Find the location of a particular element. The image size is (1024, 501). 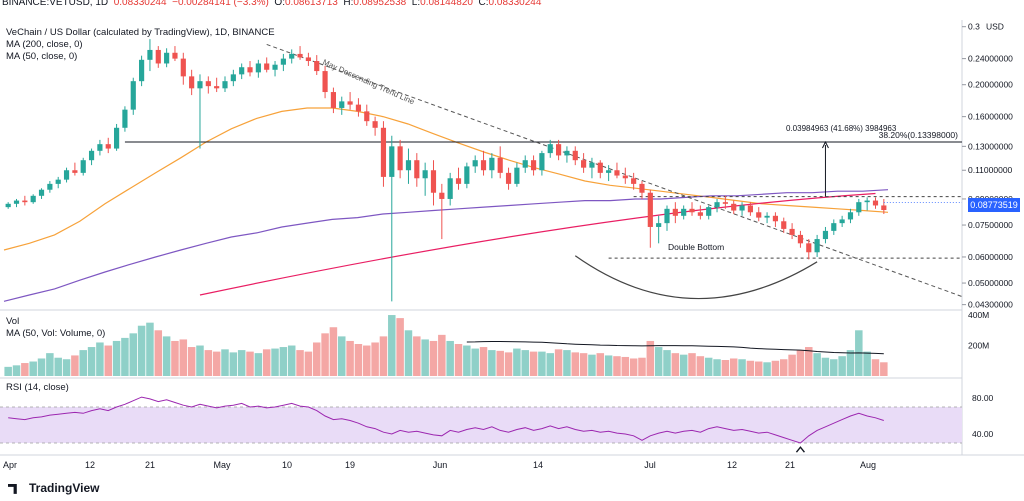

legend-vol: Vol is located at coordinates (13, 321).